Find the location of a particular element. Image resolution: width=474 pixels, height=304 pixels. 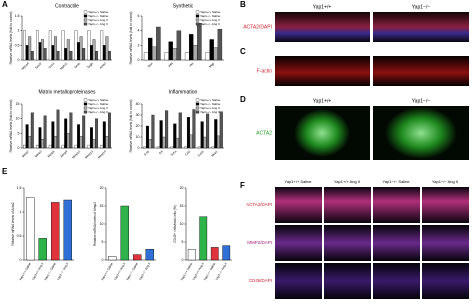

x-tick-label: Yap1+/+ Ang II is located at coordinates (37, 271).